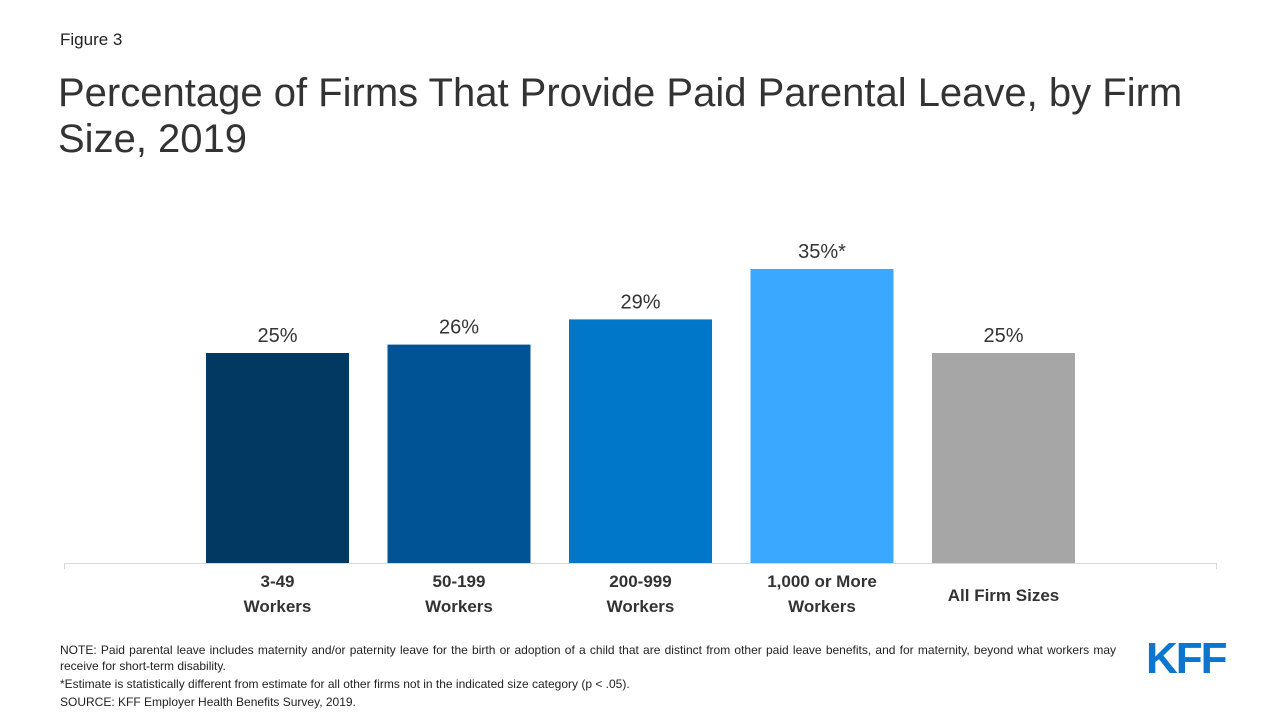 The image size is (1280, 720). Describe the element at coordinates (640, 302) in the screenshot. I see `data-label-2: 29%` at that location.